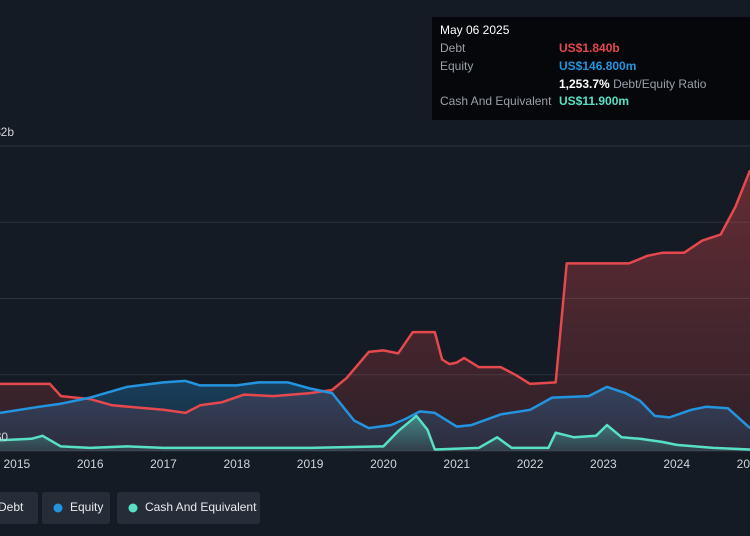  I want to click on tooltip-value: US$11.900m, so click(594, 101).